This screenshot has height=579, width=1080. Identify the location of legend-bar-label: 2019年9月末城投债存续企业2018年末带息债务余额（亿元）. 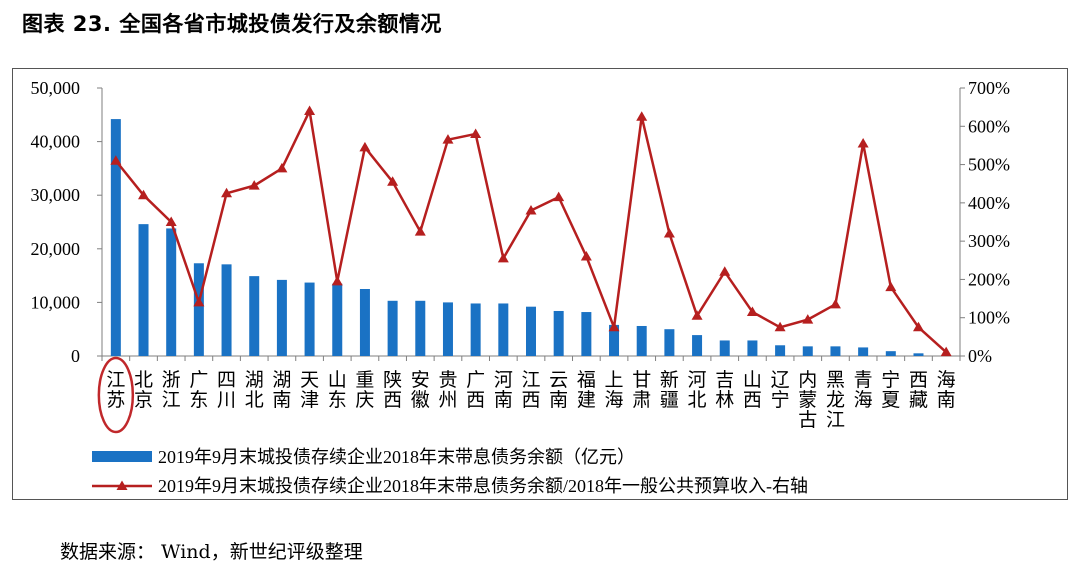
(396, 457).